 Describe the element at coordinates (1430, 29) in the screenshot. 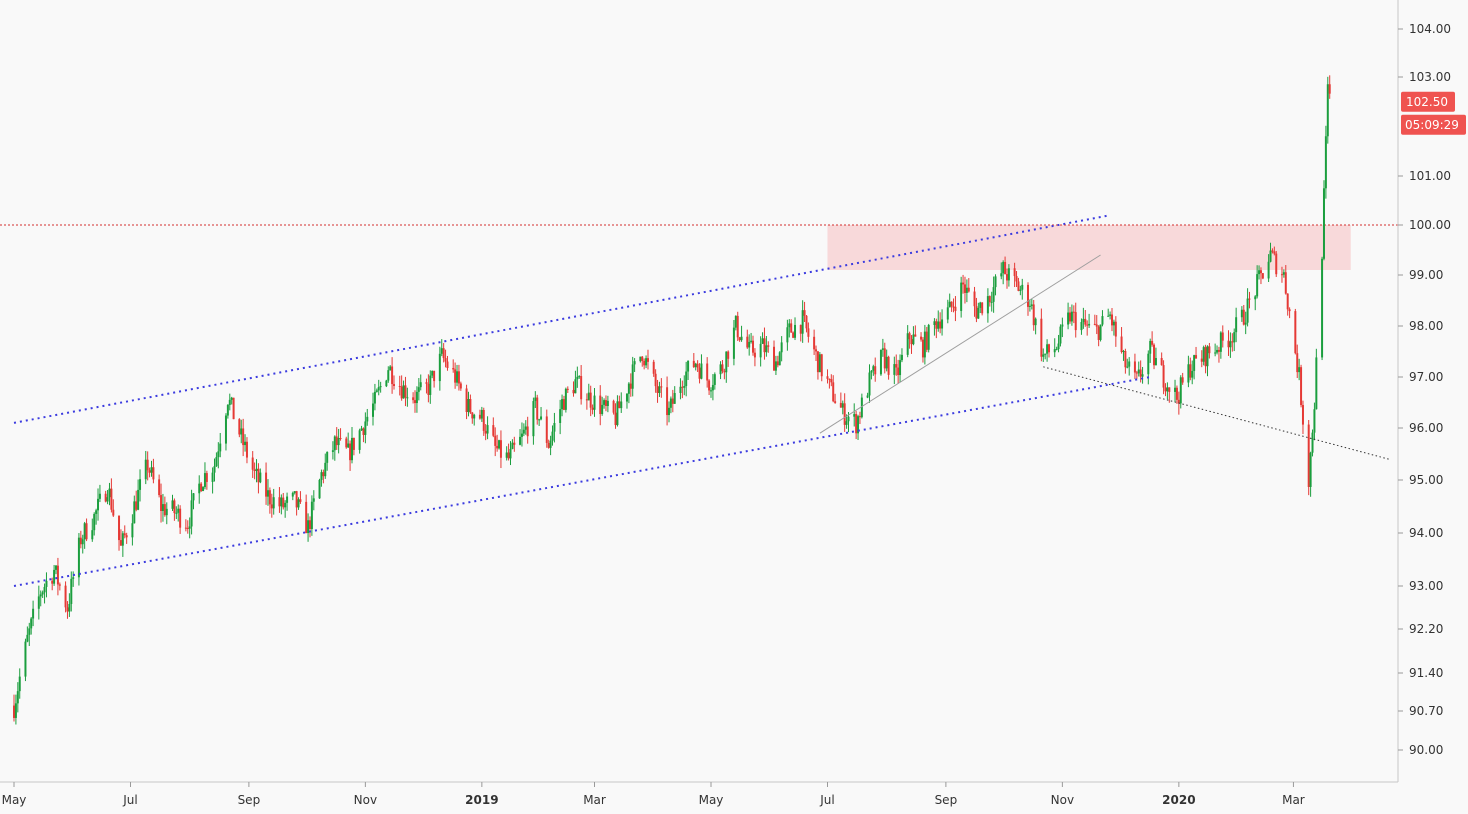

I see `y-tick-label-0: 104.00` at that location.